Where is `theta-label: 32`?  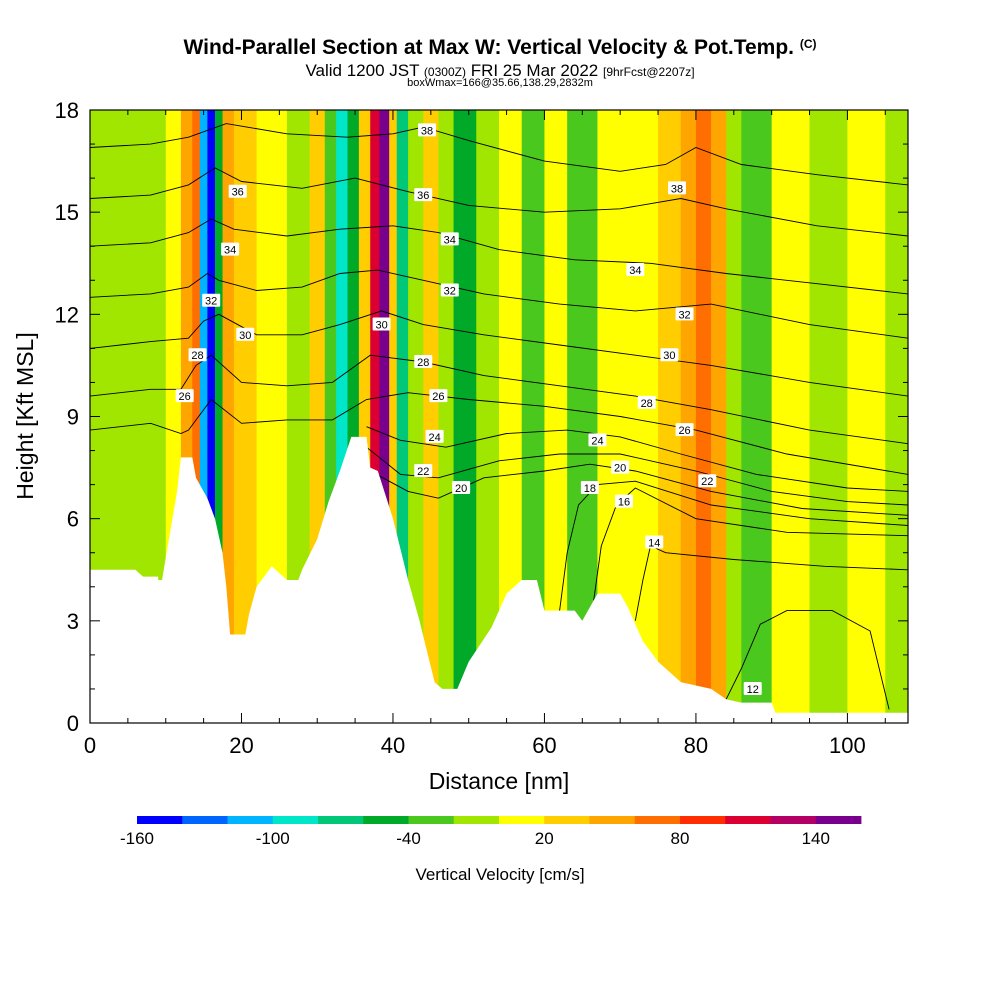 theta-label: 32 is located at coordinates (211, 300).